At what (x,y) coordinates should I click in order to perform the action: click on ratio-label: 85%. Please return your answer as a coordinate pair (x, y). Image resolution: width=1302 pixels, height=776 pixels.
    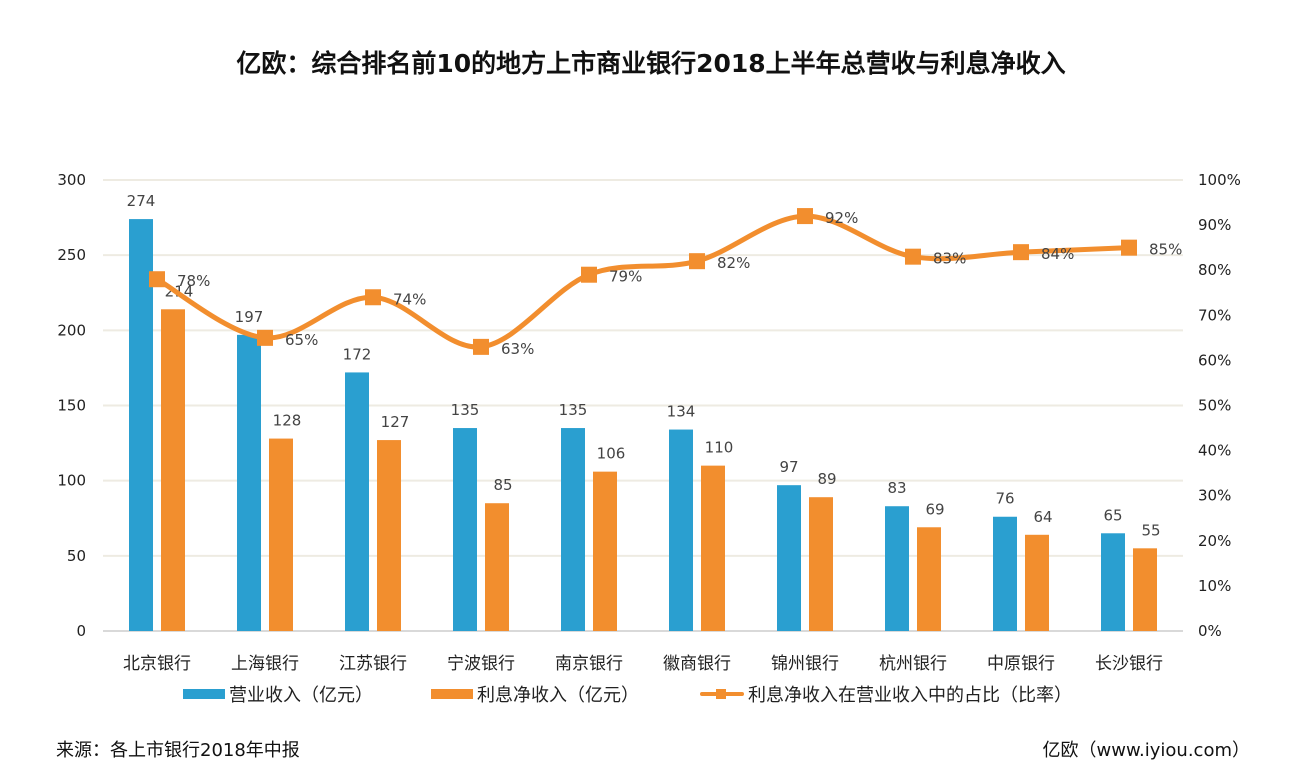
    Looking at the image, I should click on (1165, 250).